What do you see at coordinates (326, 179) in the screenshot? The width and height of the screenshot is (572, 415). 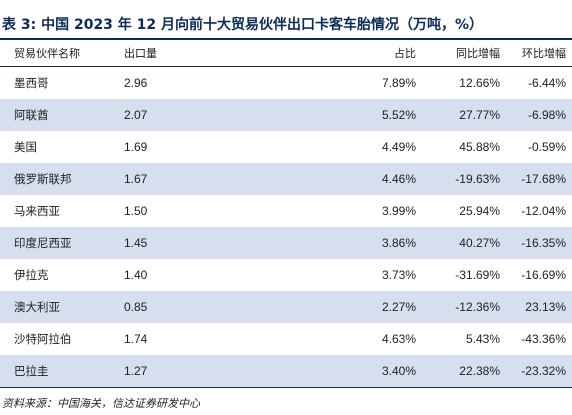 I see `cell-share: 4.46%` at bounding box center [326, 179].